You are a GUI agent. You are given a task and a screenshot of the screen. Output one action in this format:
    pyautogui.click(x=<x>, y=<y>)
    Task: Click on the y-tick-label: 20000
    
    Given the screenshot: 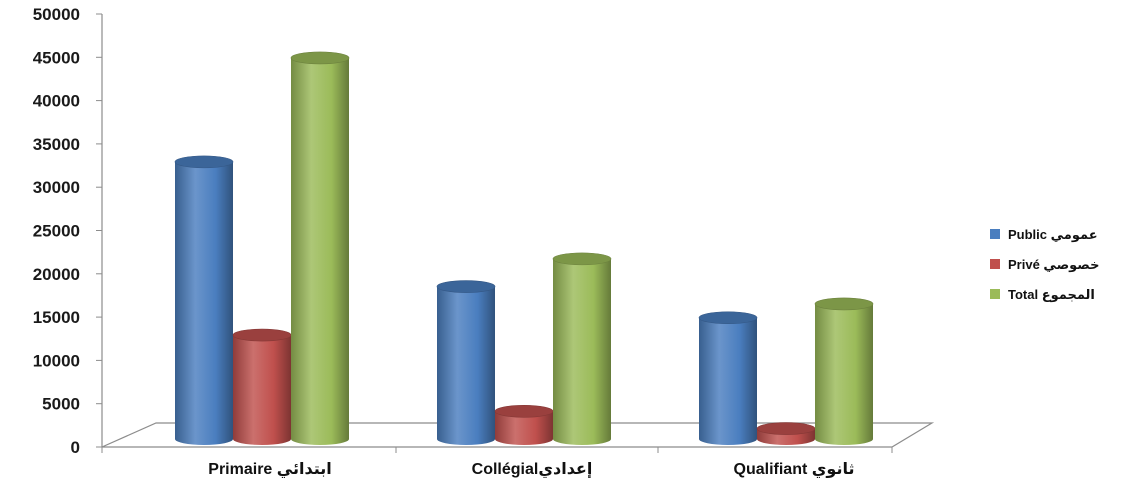 What is the action you would take?
    pyautogui.click(x=56, y=274)
    